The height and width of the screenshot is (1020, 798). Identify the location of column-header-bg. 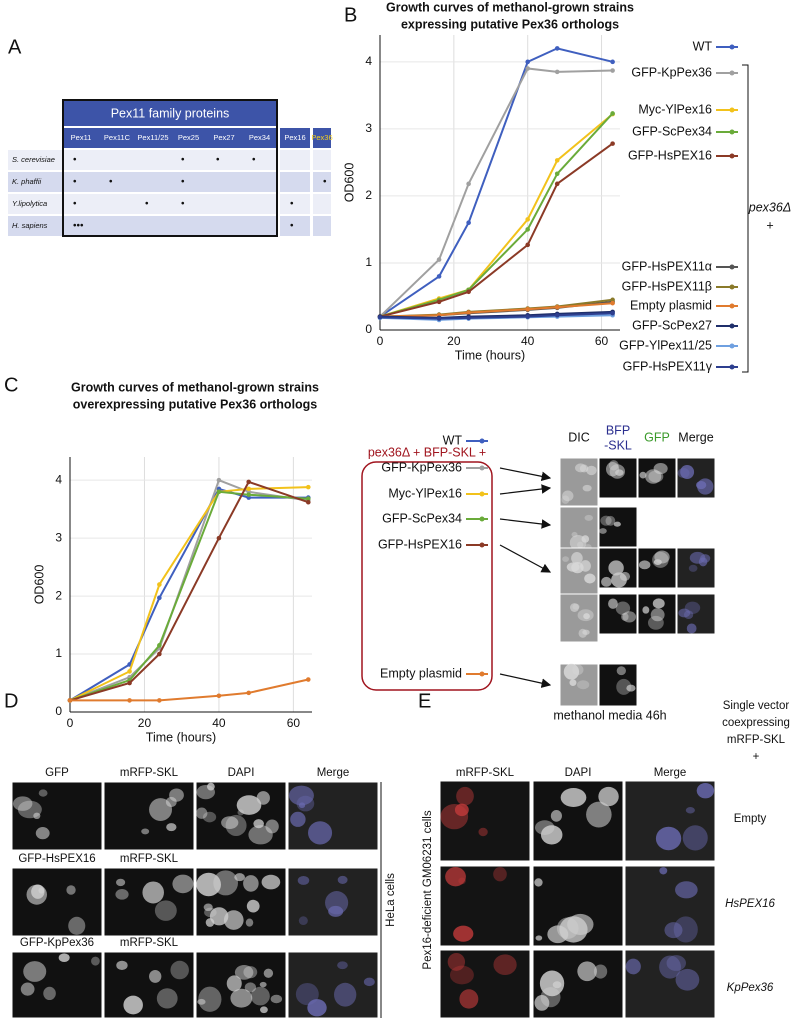
(188, 138).